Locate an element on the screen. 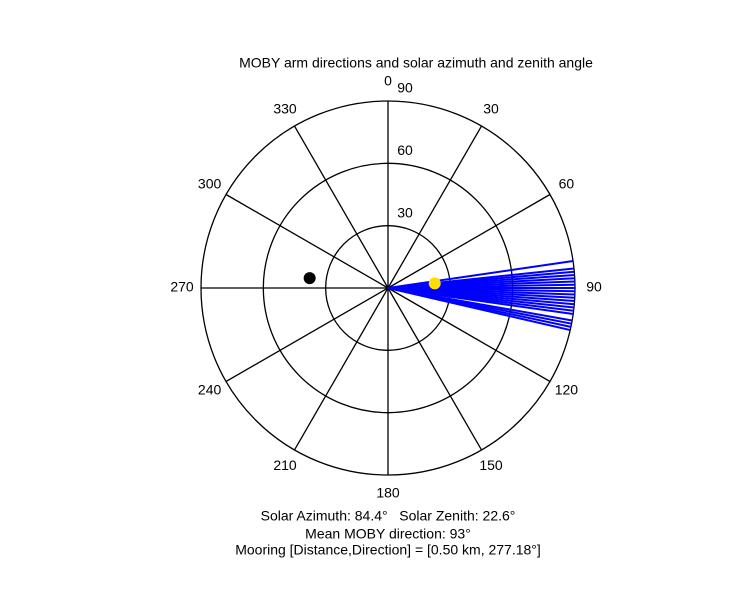 The width and height of the screenshot is (750, 600). sun-point is located at coordinates (434, 283).